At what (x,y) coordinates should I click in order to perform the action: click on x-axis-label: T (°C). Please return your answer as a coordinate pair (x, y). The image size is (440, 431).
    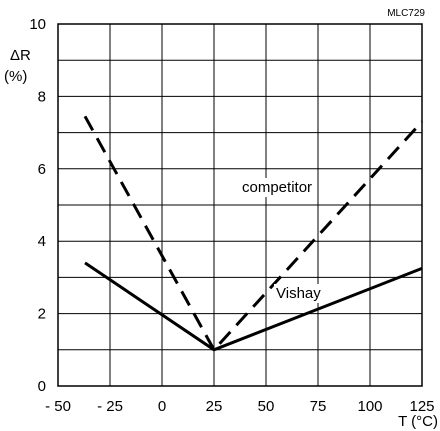
    Looking at the image, I should click on (418, 421).